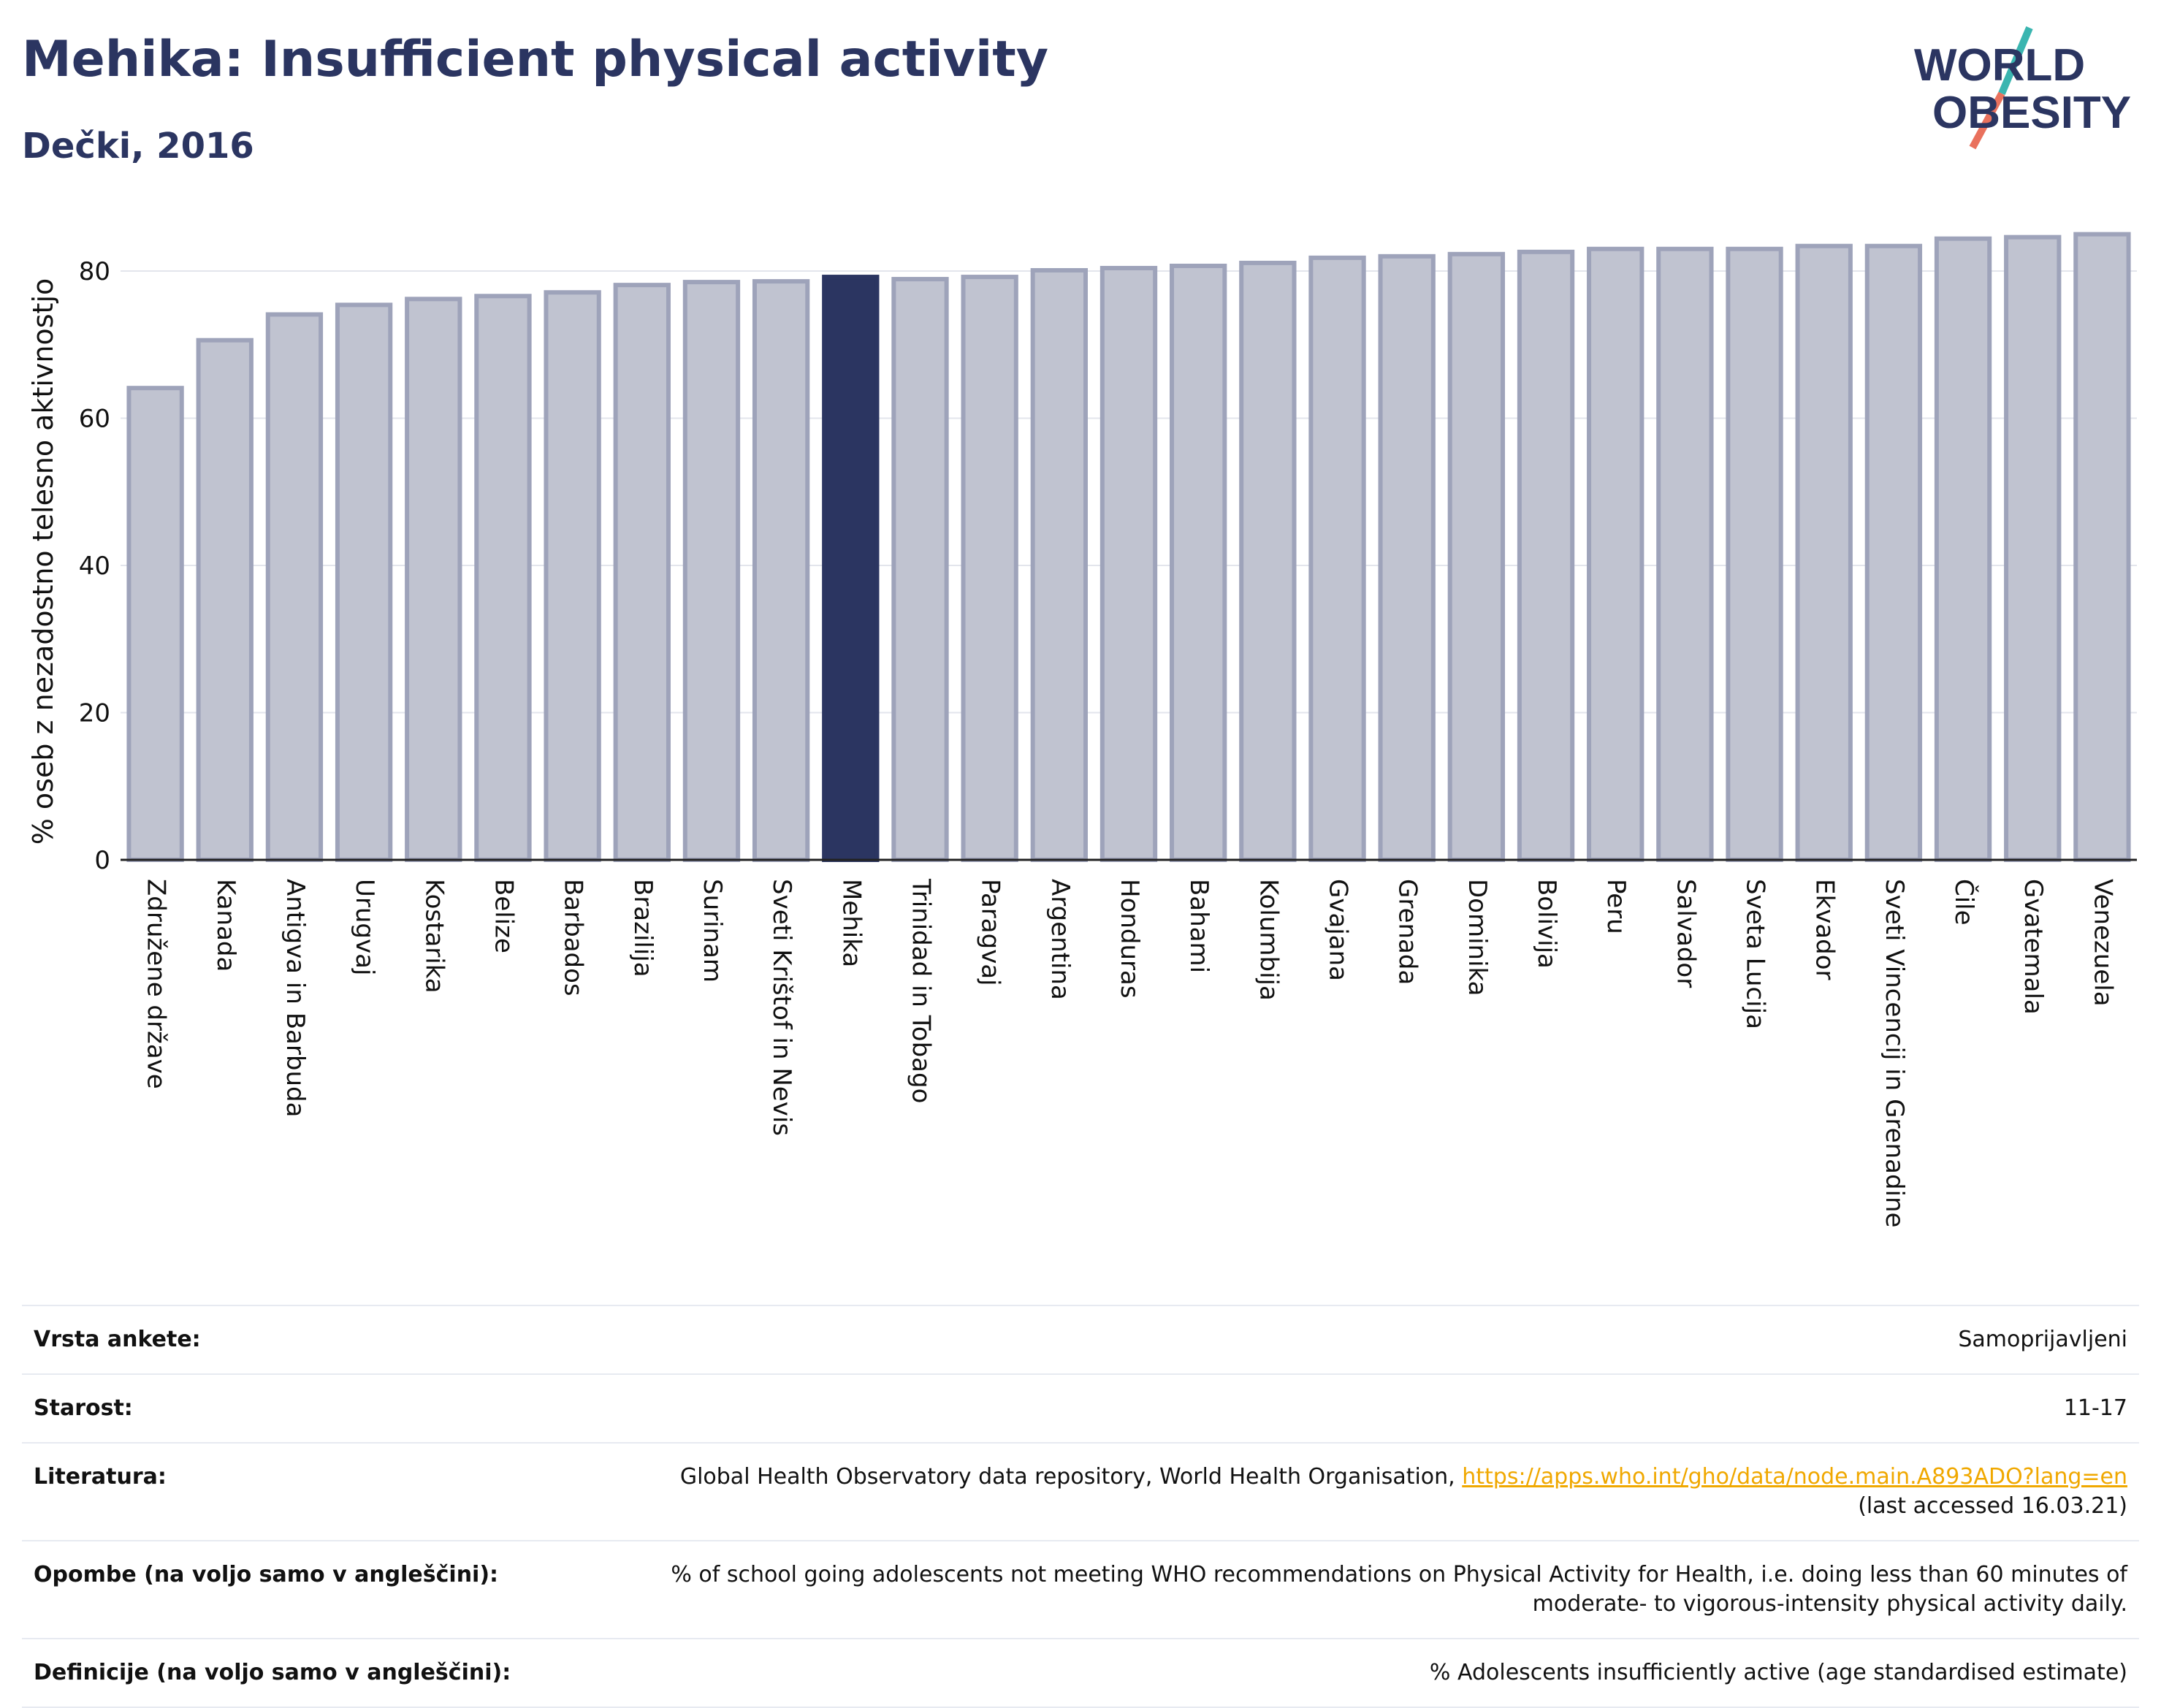  What do you see at coordinates (782, 1008) in the screenshot?
I see `x-tick-label: Sveti Krištof in Nevis` at bounding box center [782, 1008].